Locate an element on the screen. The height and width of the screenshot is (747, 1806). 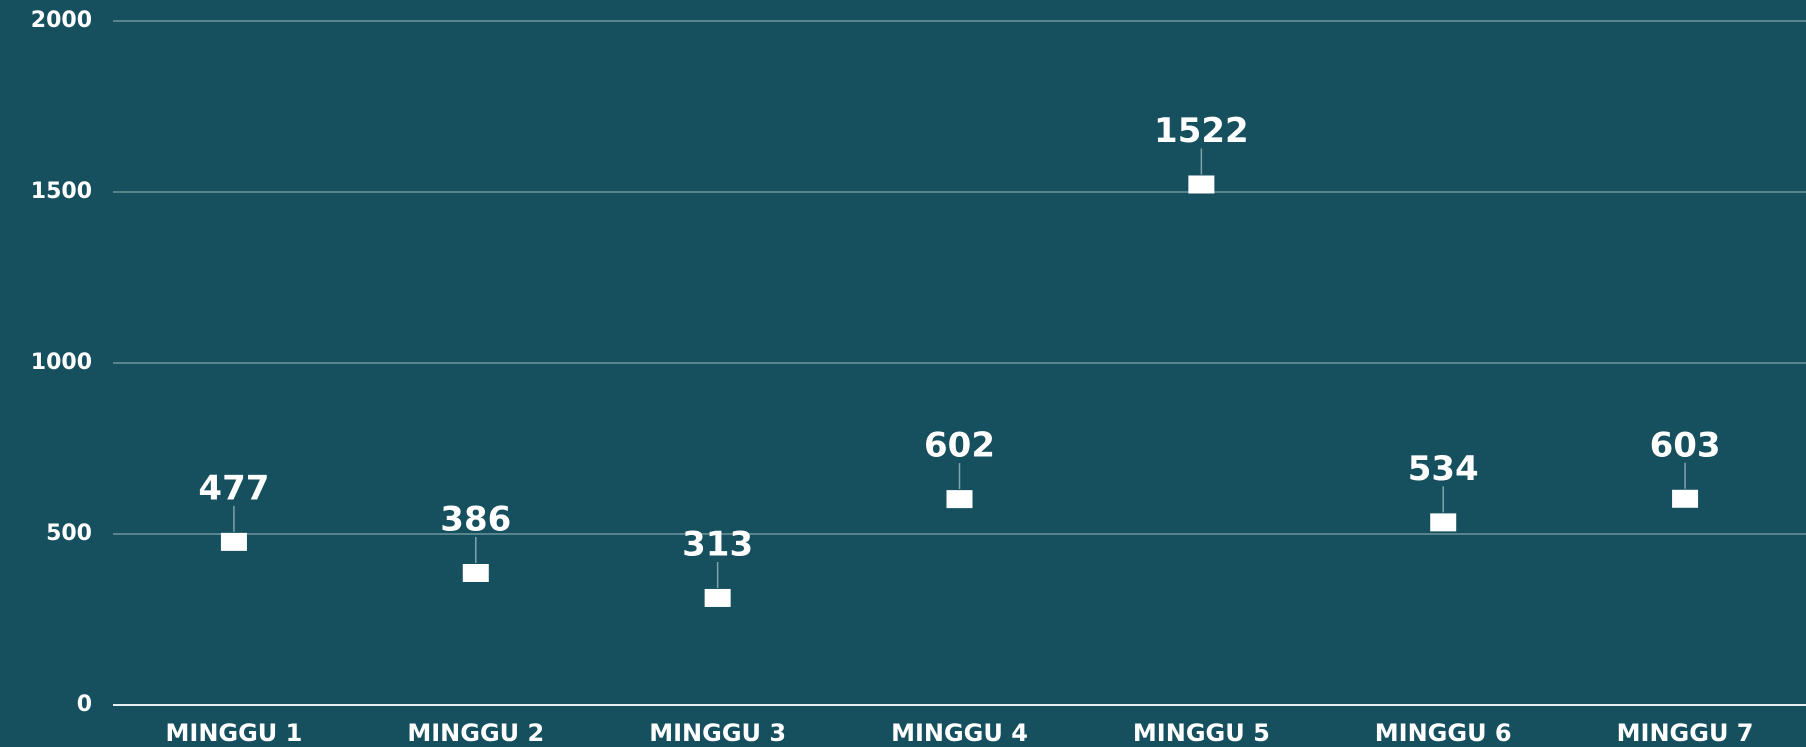
y-tick-label: 500 is located at coordinates (69, 533).